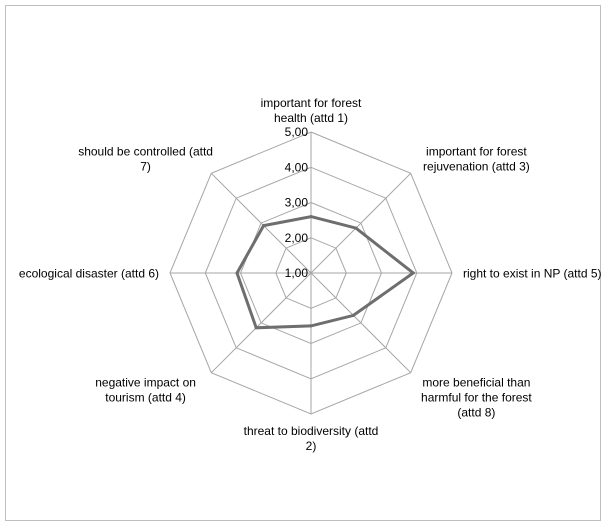 This screenshot has height=530, width=608. I want to click on category-label: should be controlled (attd 7), so click(145, 159).